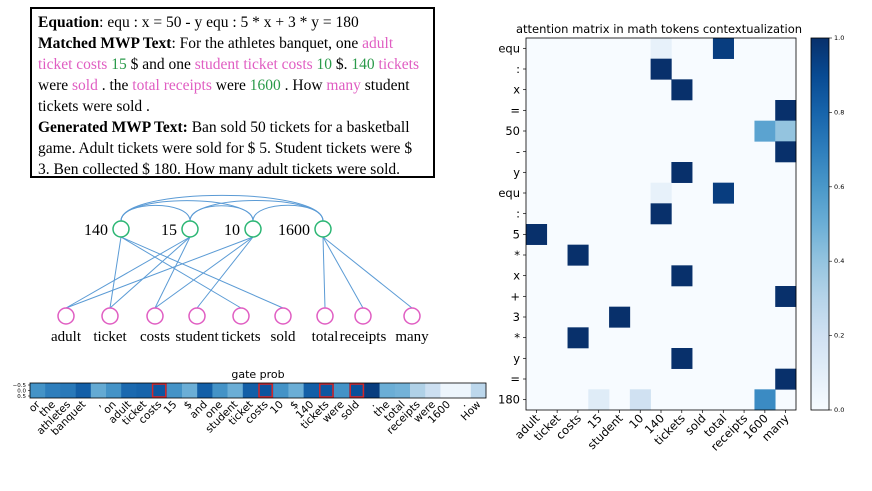 The image size is (872, 491). Describe the element at coordinates (283, 337) in the screenshot. I see `word-node-label: sold` at that location.